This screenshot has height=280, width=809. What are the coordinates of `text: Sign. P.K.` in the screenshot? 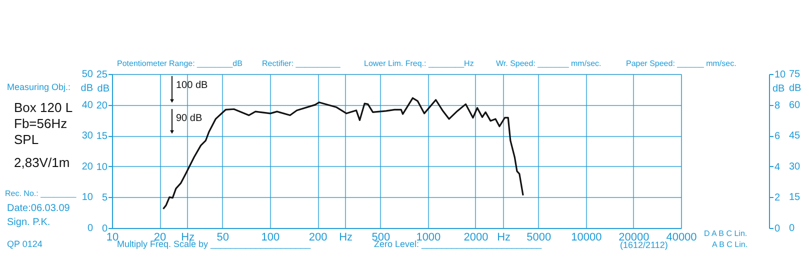 It's located at (28, 222).